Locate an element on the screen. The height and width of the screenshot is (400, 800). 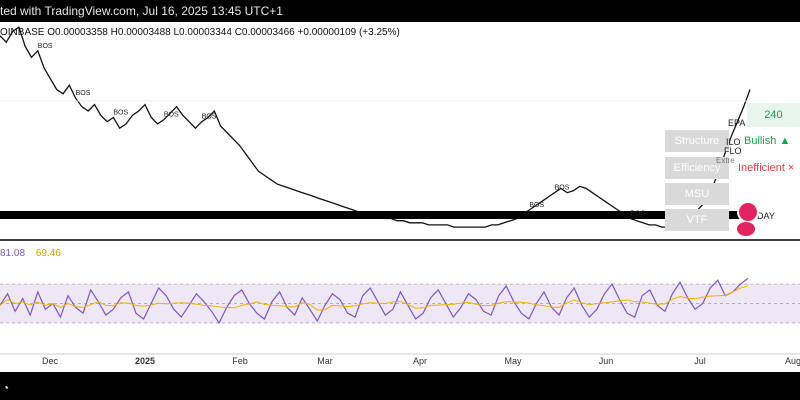
inefficient-label: Inefficient × is located at coordinates (766, 168).